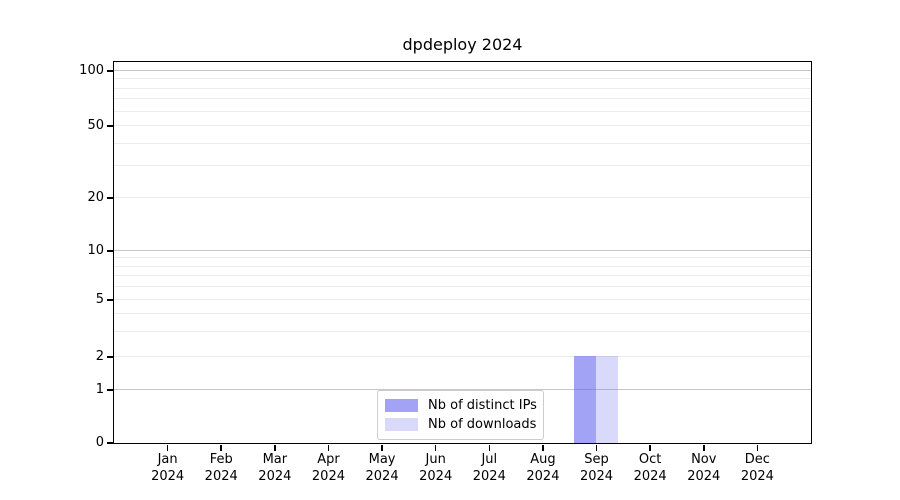  I want to click on legend-entry: Nb of downloads, so click(461, 424).